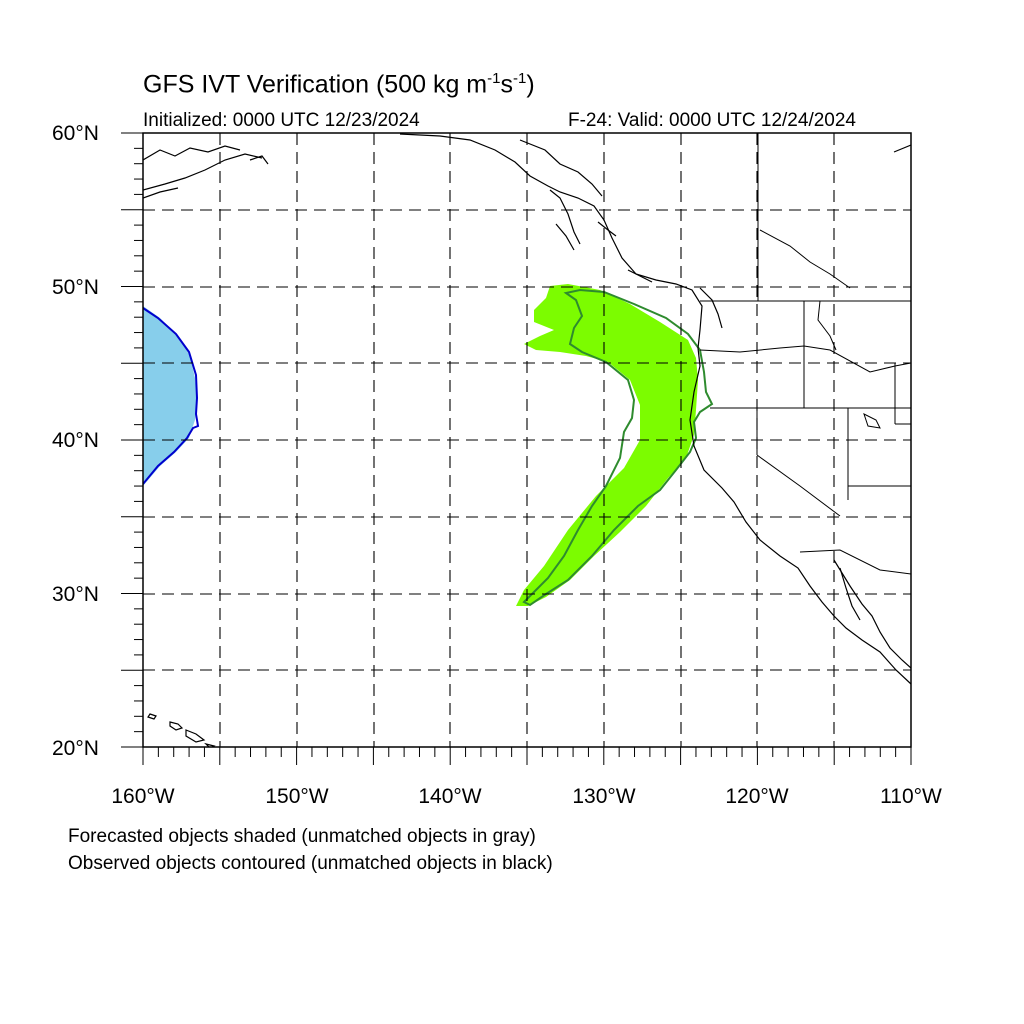  What do you see at coordinates (805, 354) in the screenshot?
I see `political-boundaries` at bounding box center [805, 354].